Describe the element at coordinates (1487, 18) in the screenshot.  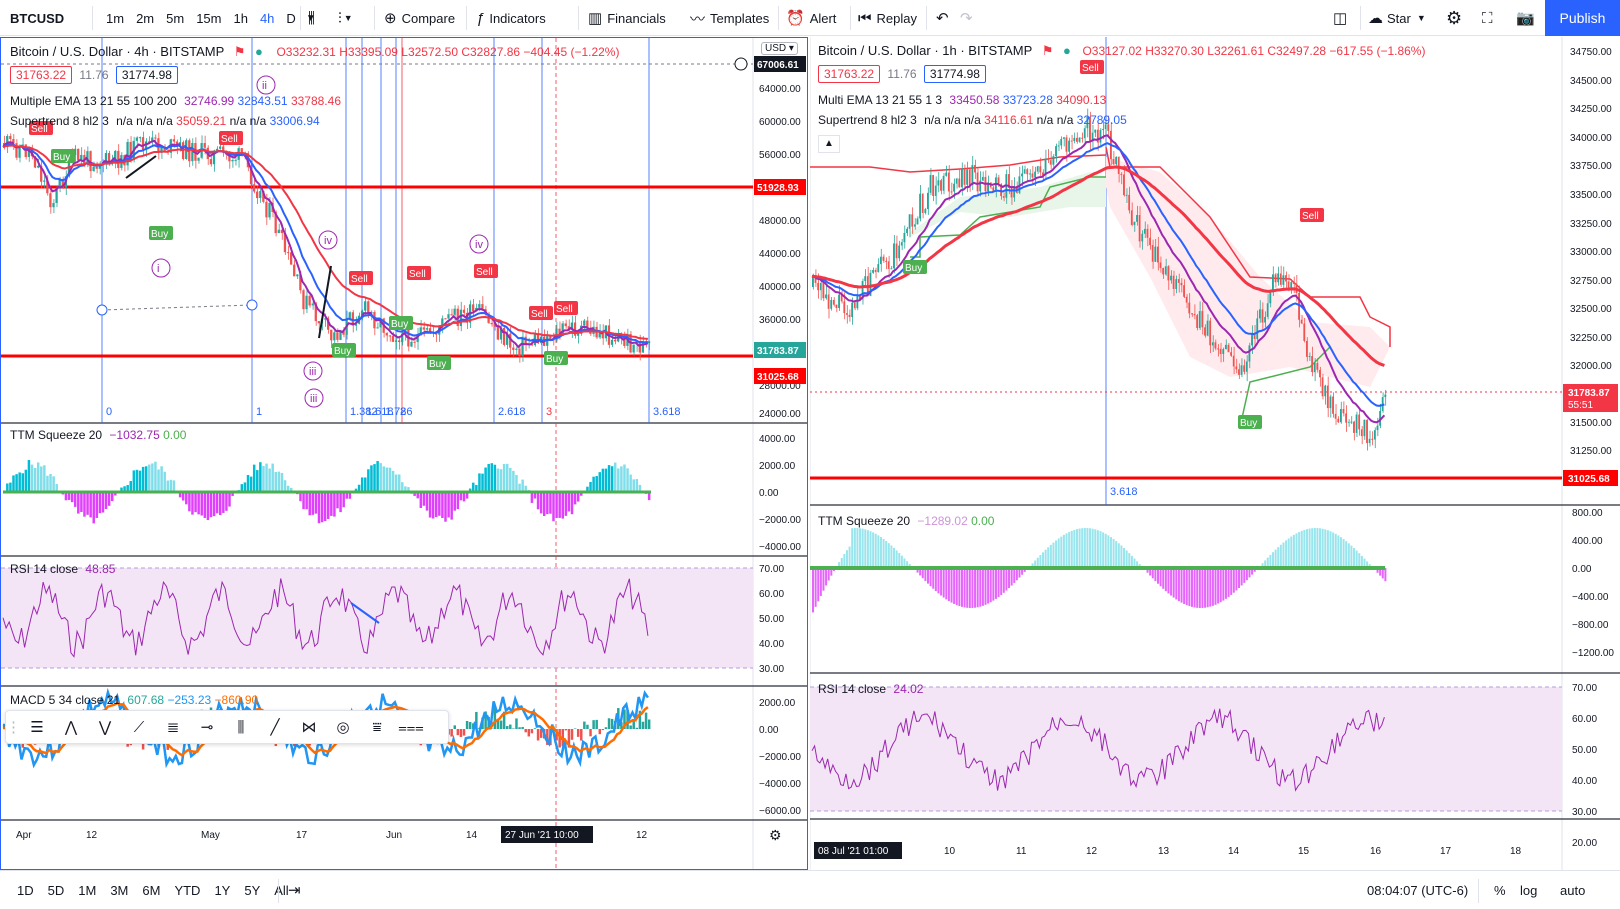
I see `fullscreen-button: ⛶` at that location.